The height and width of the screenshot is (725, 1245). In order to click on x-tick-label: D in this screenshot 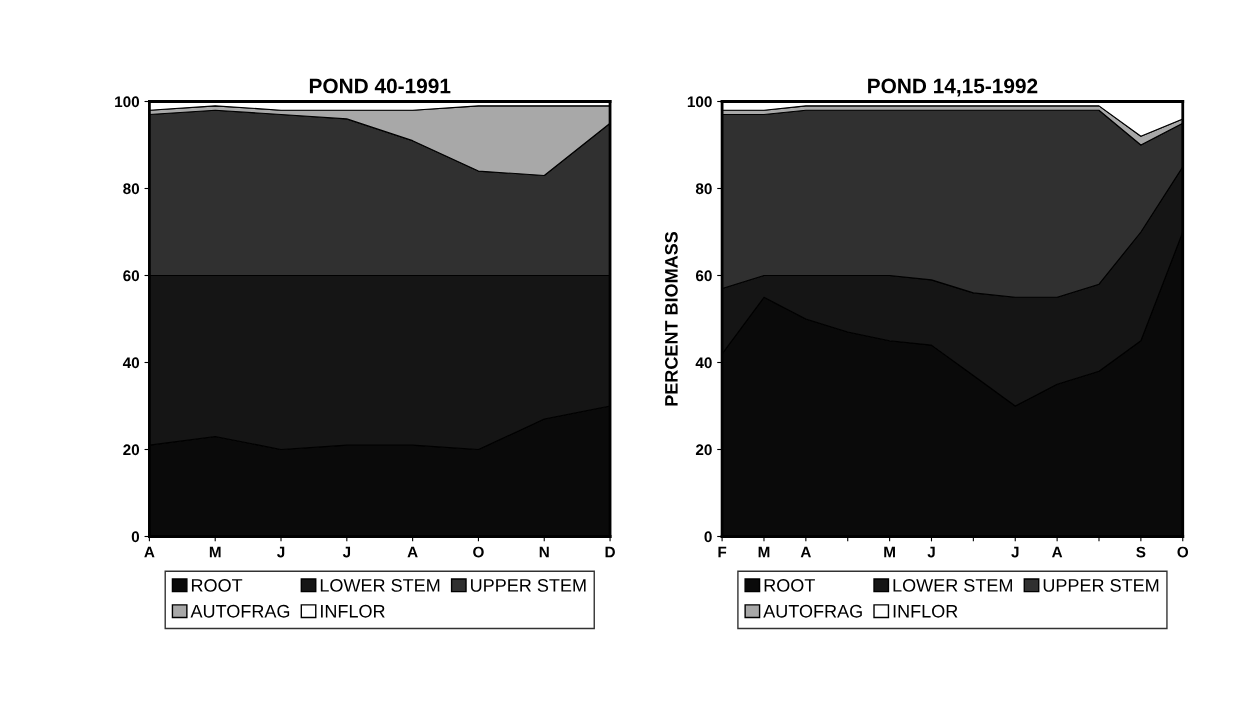, I will do `click(610, 552)`.